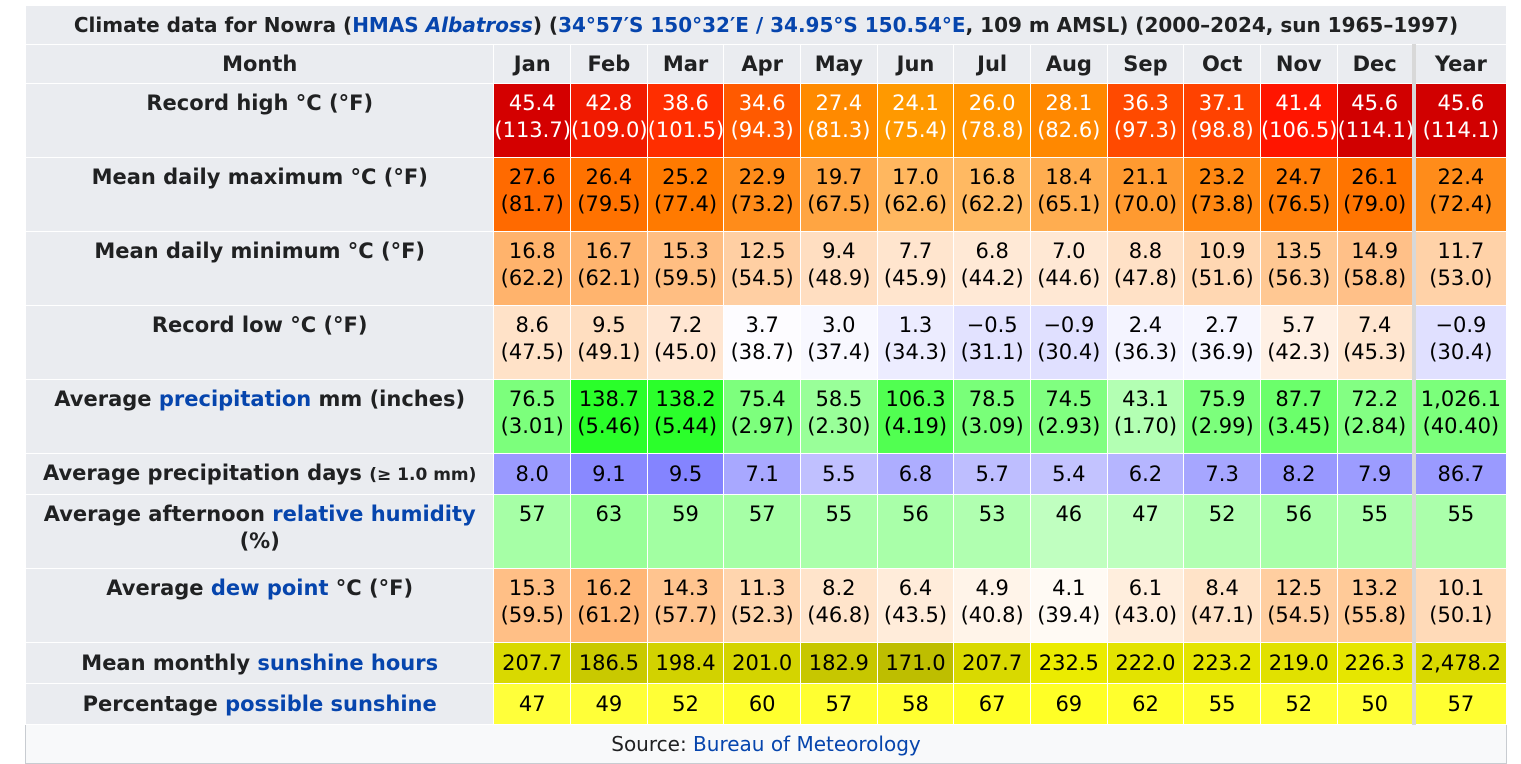 Image resolution: width=1521 pixels, height=764 pixels. I want to click on label-text: Percentage, so click(154, 703).